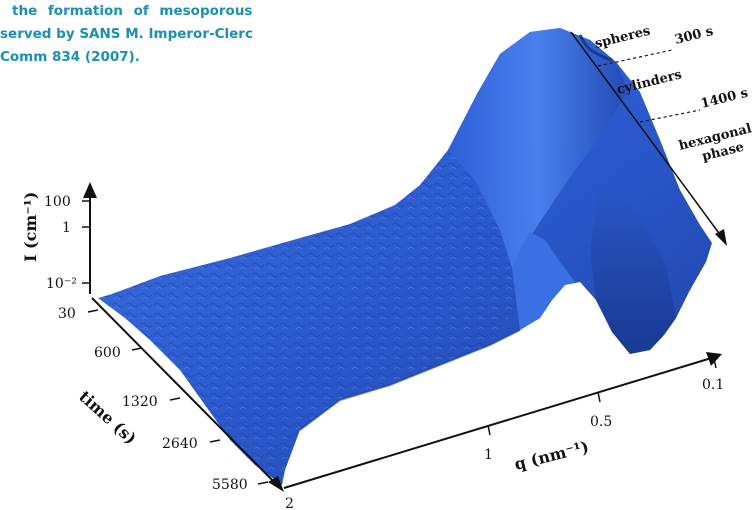 The height and width of the screenshot is (510, 755). I want to click on q-tick-label: 2, so click(289, 503).